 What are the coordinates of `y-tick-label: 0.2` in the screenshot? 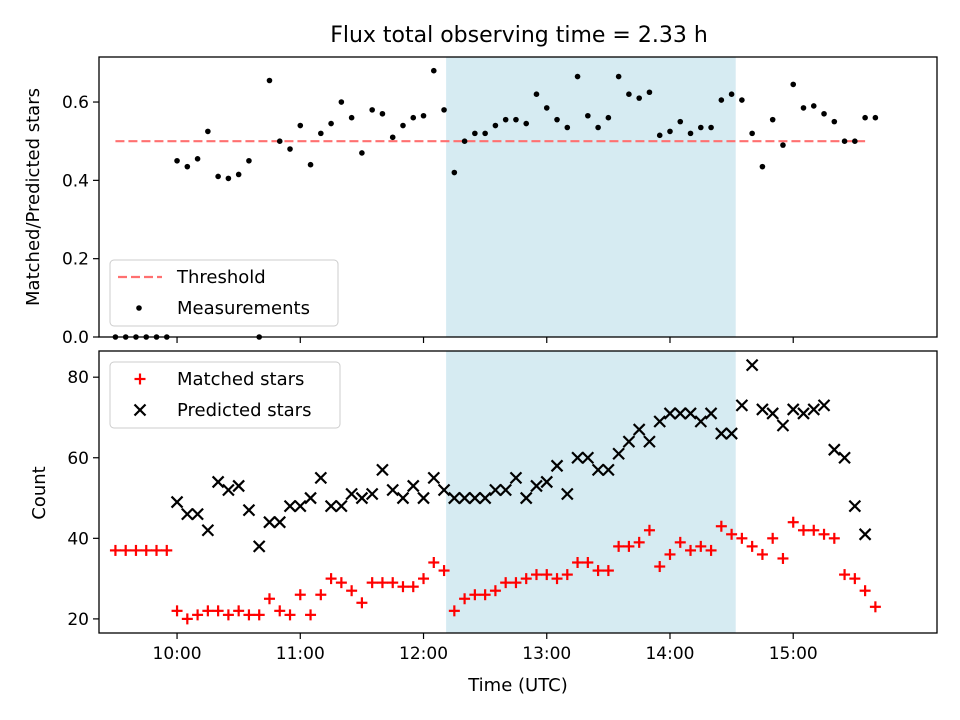 It's located at (75, 260).